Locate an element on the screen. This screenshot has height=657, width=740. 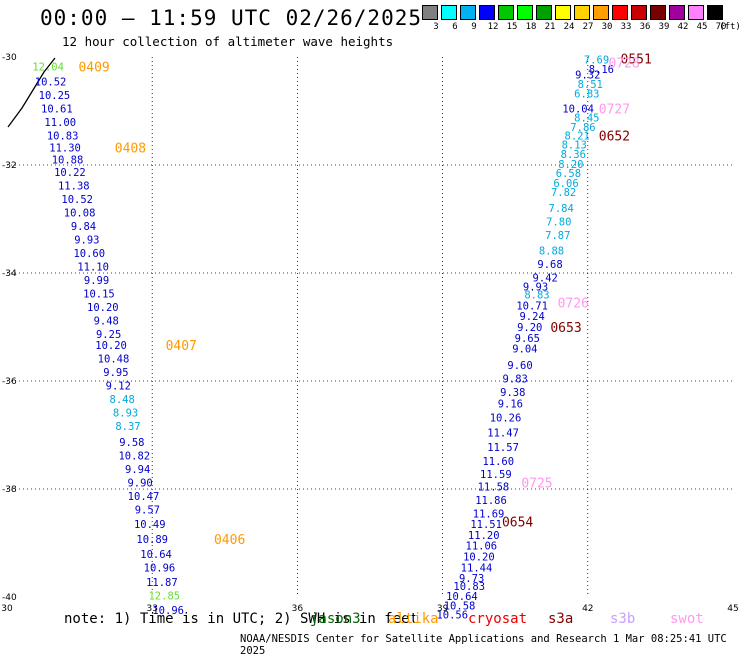
wave-height-label: 9.65 is located at coordinates (527, 339).